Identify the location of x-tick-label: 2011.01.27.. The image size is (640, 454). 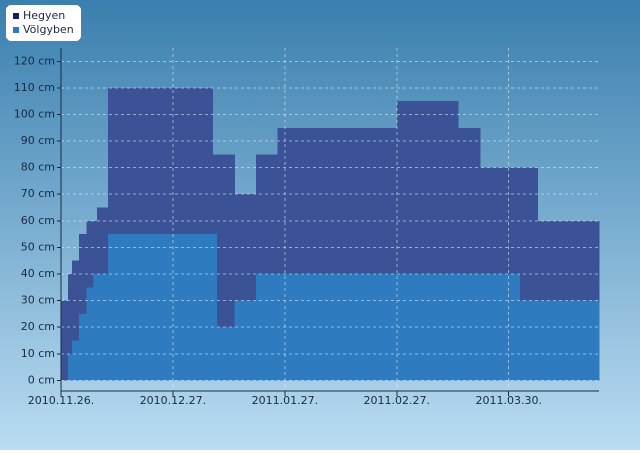
(285, 400).